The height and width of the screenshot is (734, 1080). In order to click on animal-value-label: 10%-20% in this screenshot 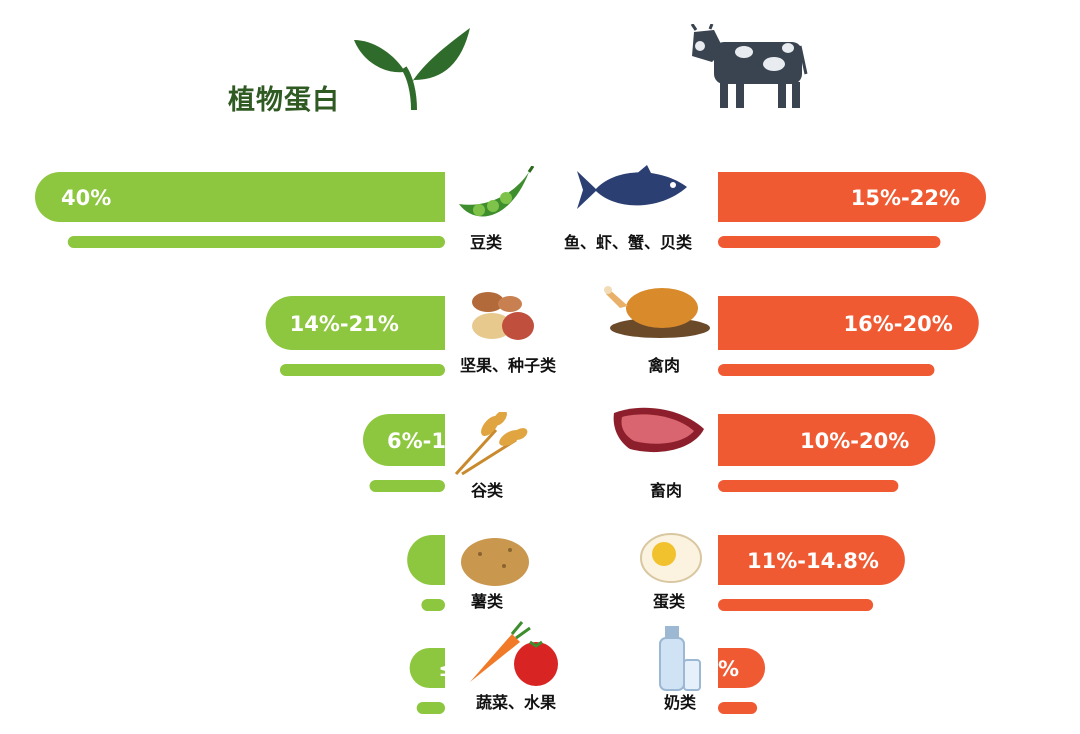, I will do `click(854, 441)`.